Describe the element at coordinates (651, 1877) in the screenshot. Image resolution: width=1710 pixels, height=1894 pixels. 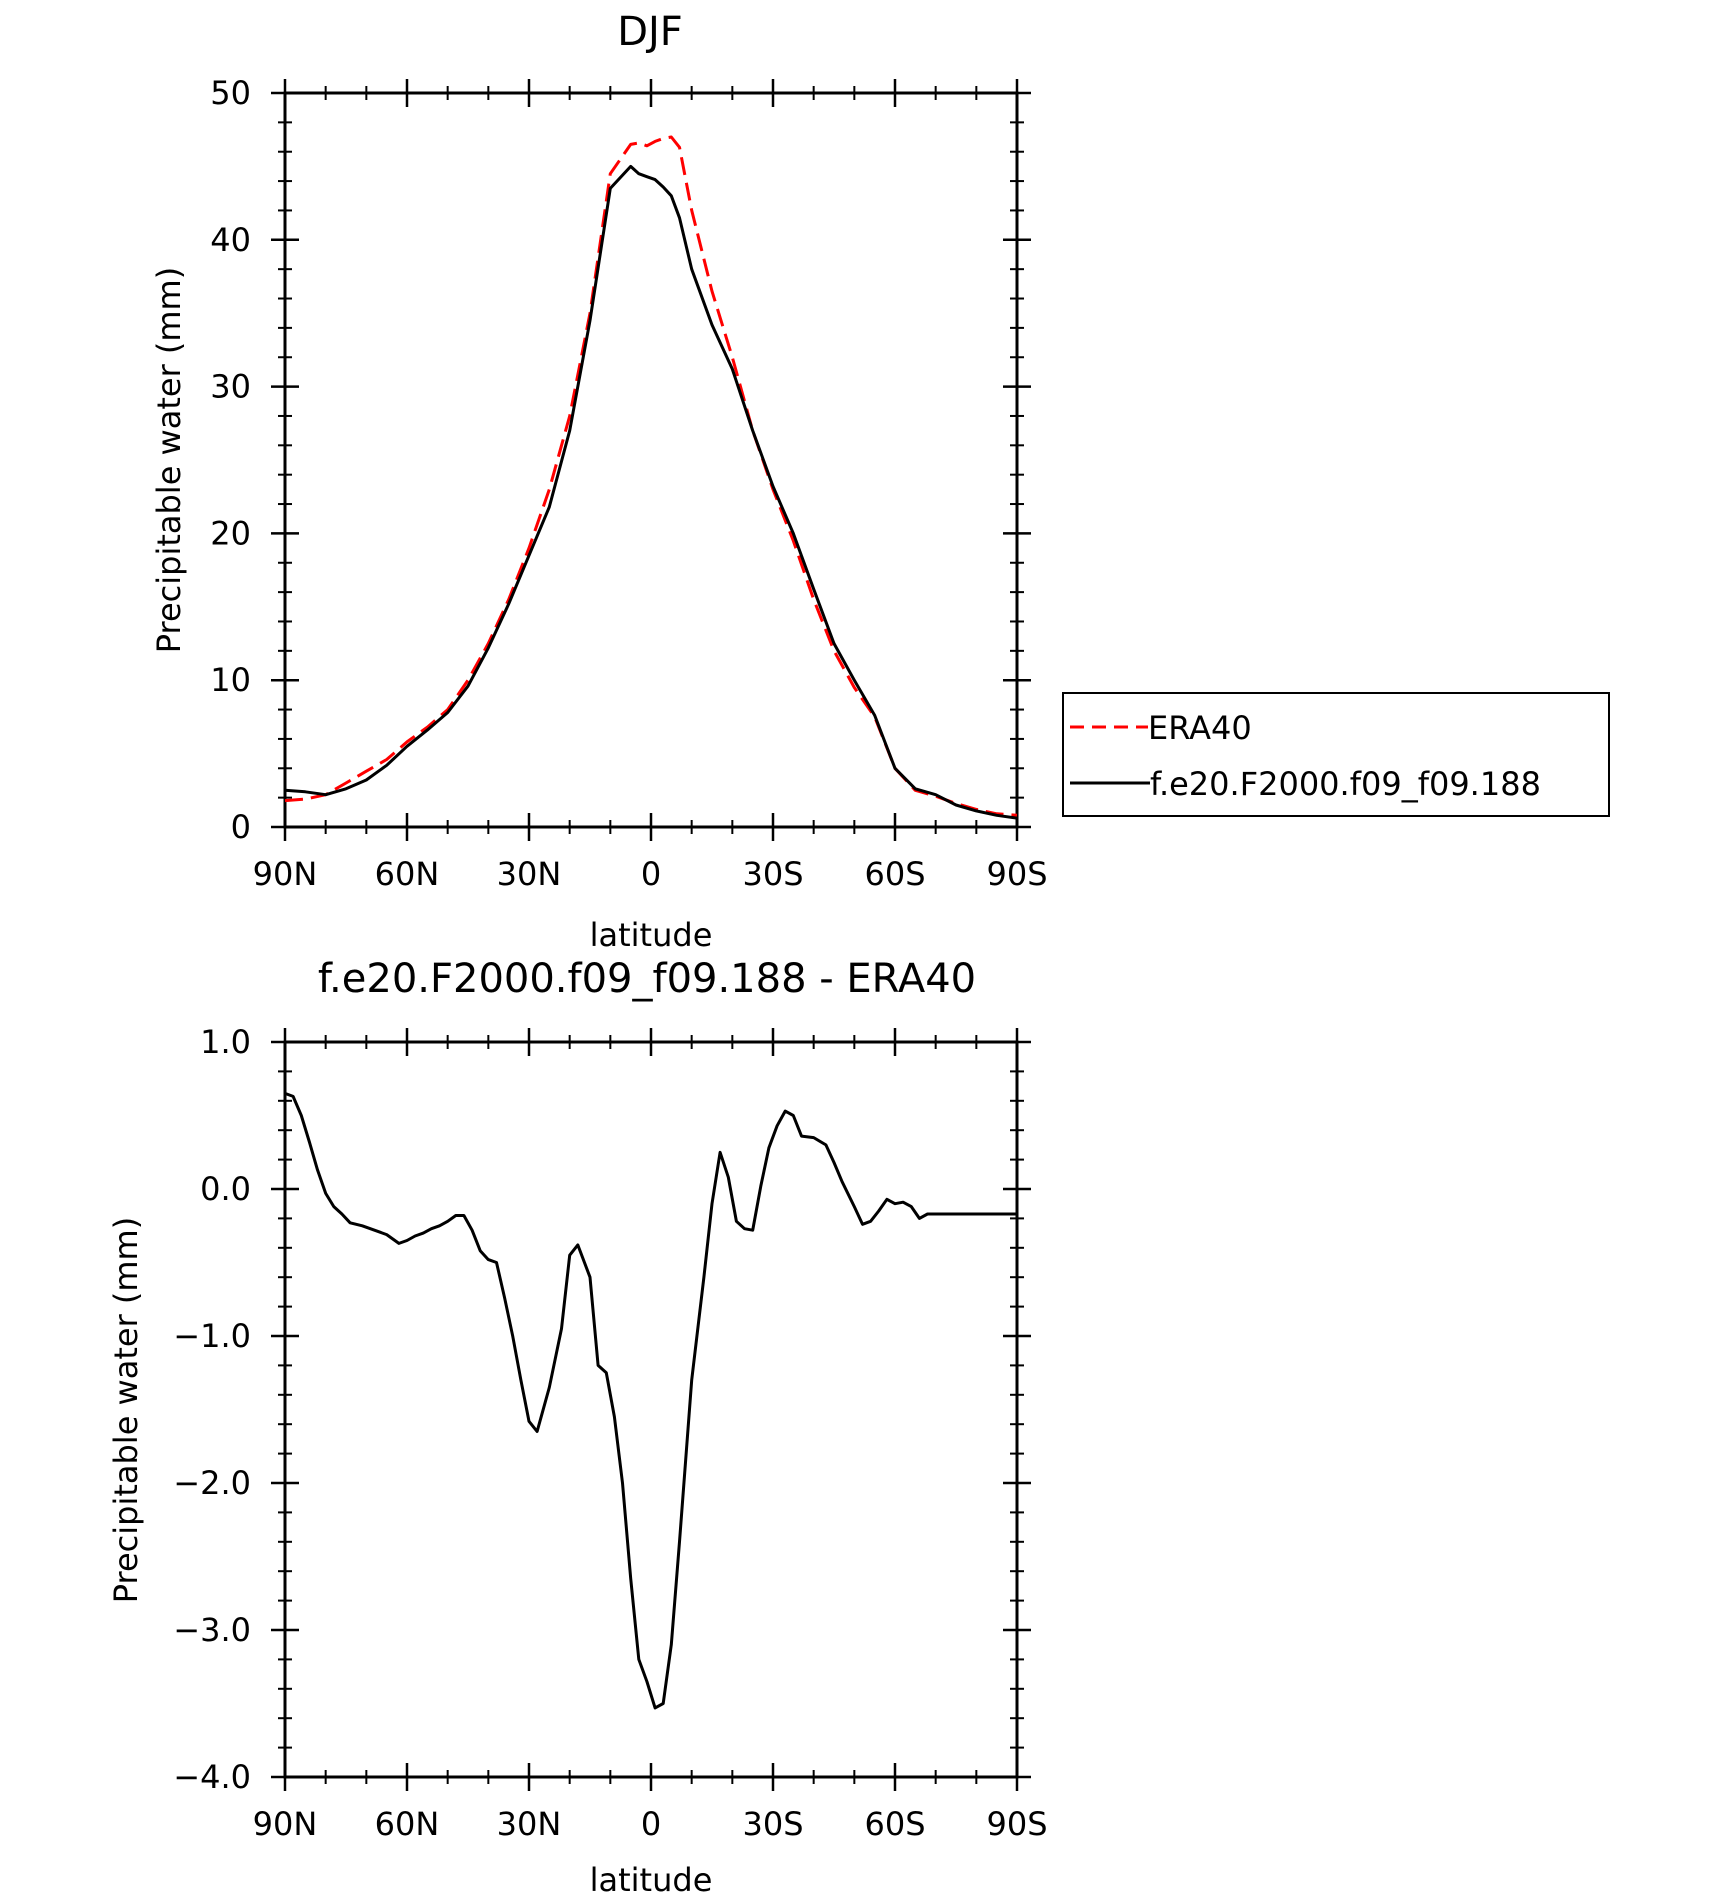
I see `bottom-x-axis-label: latitude` at that location.